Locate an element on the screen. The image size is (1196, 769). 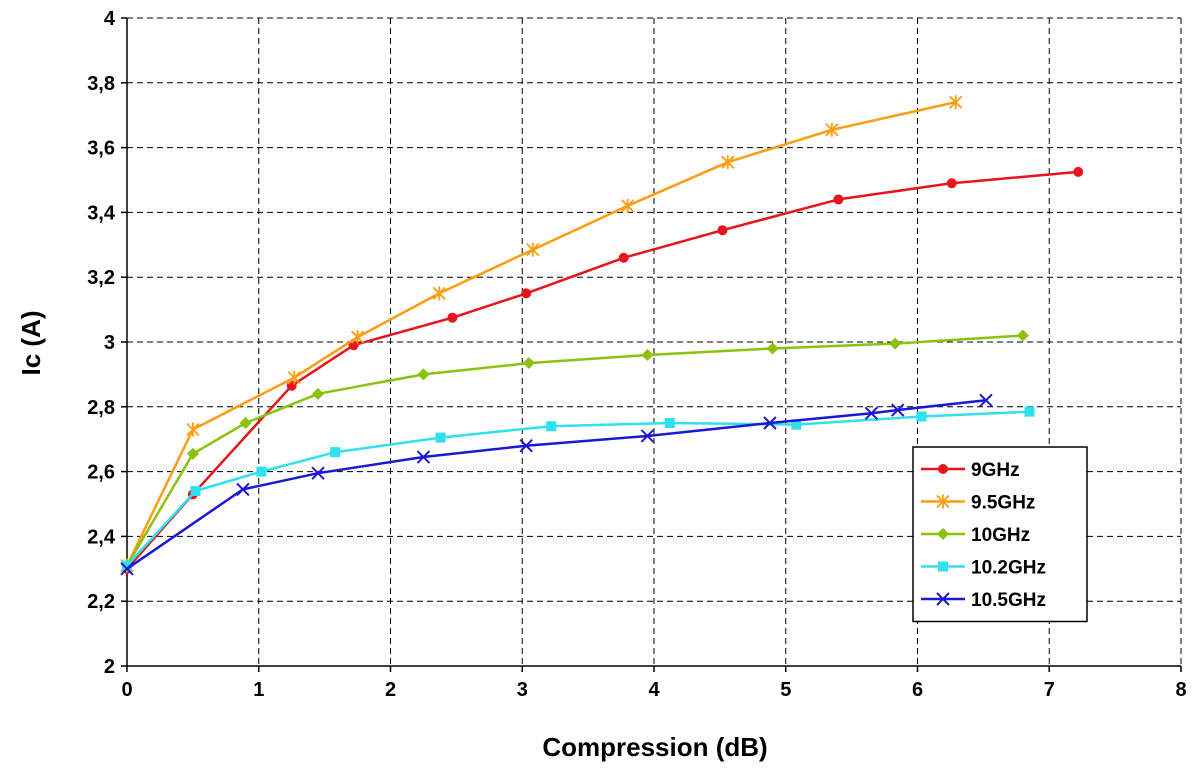
legend-item-10-5ghz: 10.5GHz is located at coordinates (983, 600).